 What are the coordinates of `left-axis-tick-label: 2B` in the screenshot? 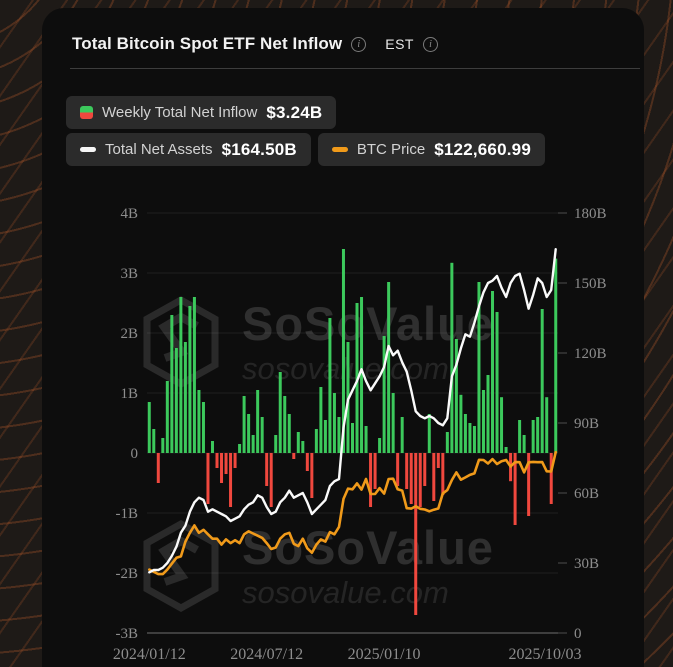 It's located at (129, 334).